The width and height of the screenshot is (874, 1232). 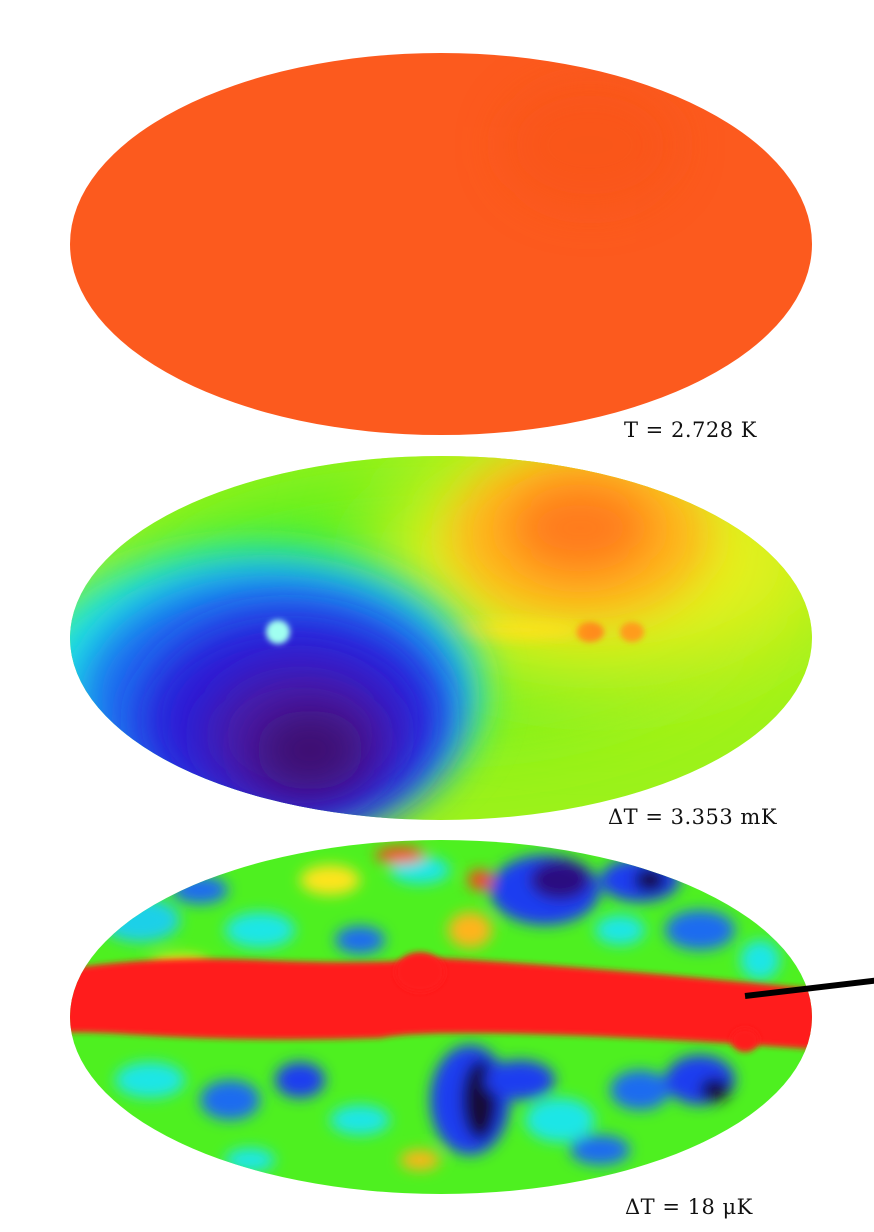 What do you see at coordinates (809, 988) in the screenshot?
I see `pointer-line` at bounding box center [809, 988].